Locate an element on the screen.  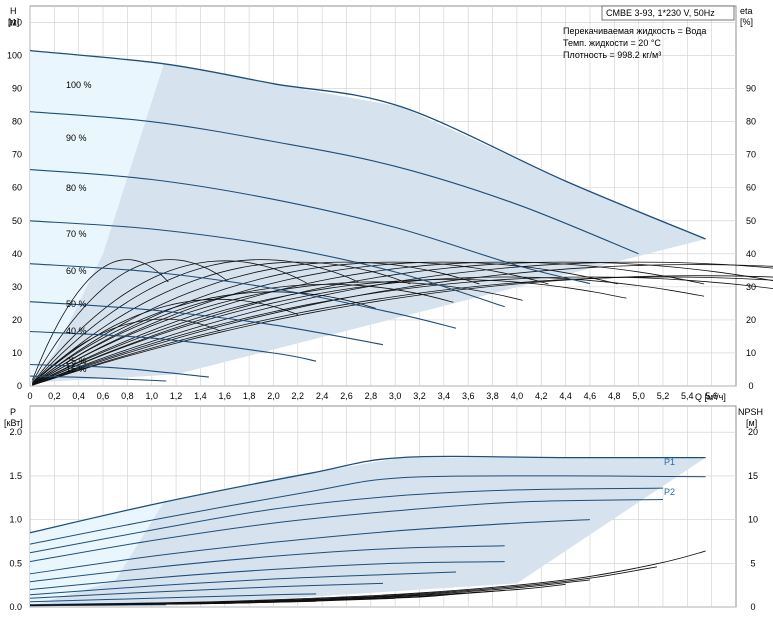
y-tick-label: 10 is located at coordinates (17, 353).